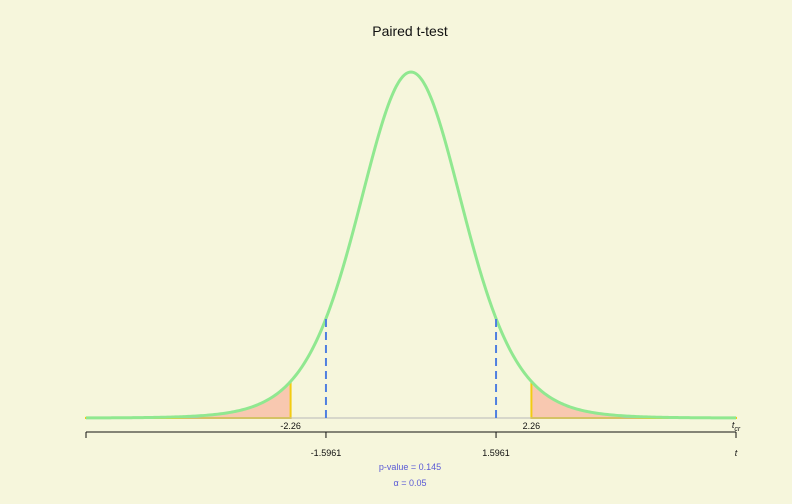 The image size is (792, 504). What do you see at coordinates (736, 426) in the screenshot?
I see `t-critical-marker-label: tcr` at bounding box center [736, 426].